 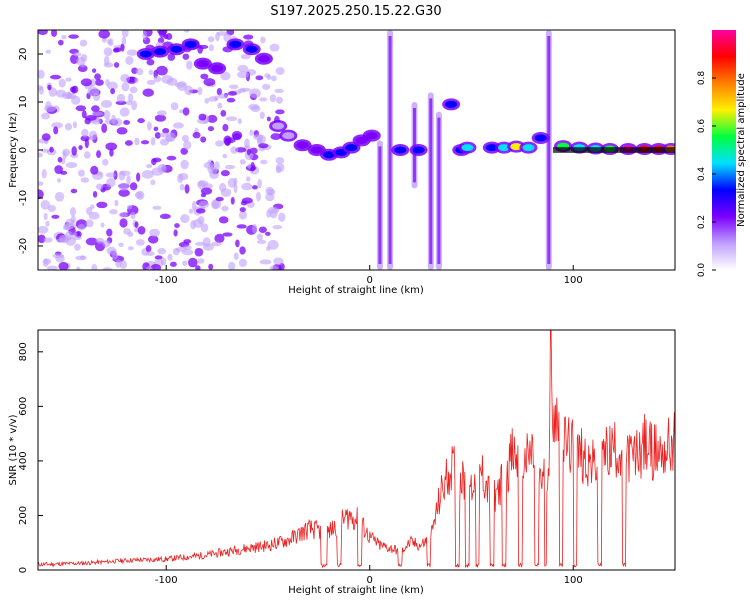 What do you see at coordinates (702, 222) in the screenshot?
I see `colorbar-tick-label: 0.2` at bounding box center [702, 222].